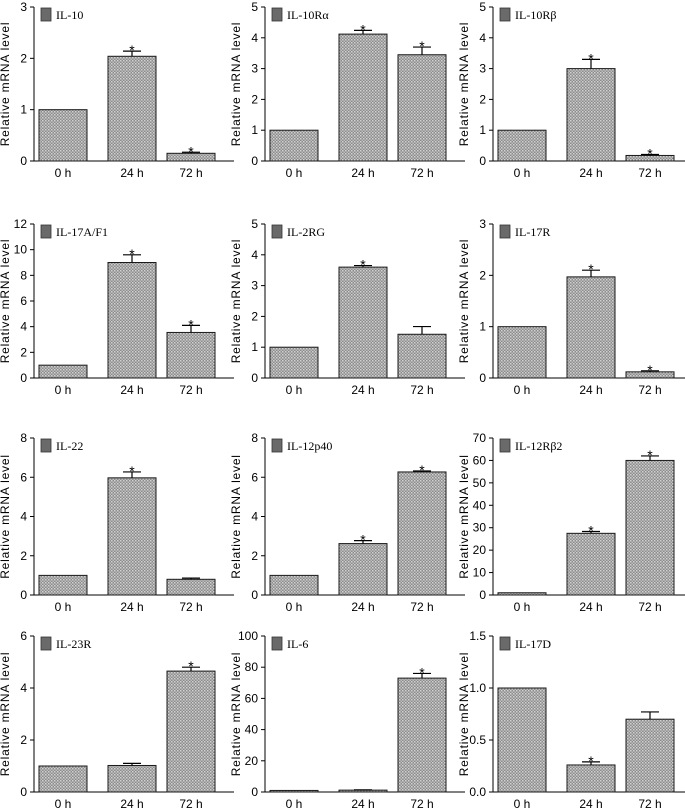  I want to click on y-tick-label: 10, so click(480, 573).